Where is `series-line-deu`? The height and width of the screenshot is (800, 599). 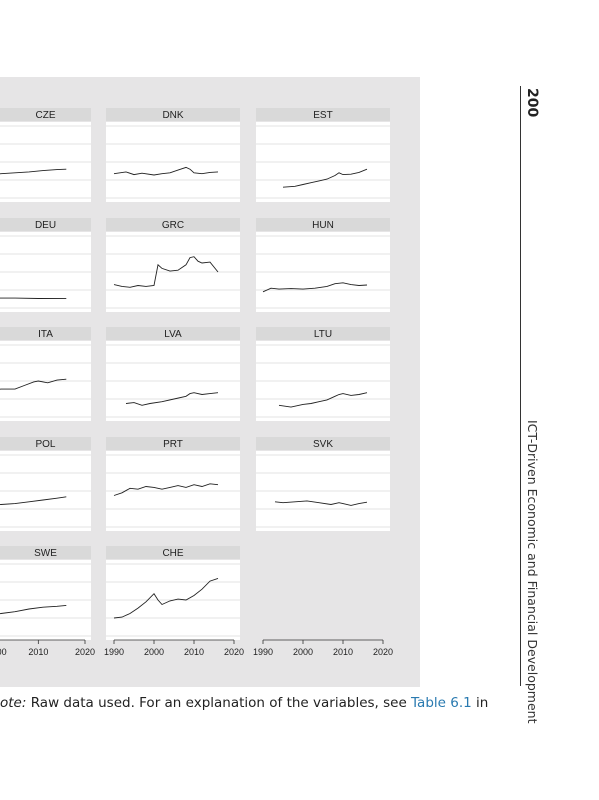 series-line-deu is located at coordinates (33, 298).